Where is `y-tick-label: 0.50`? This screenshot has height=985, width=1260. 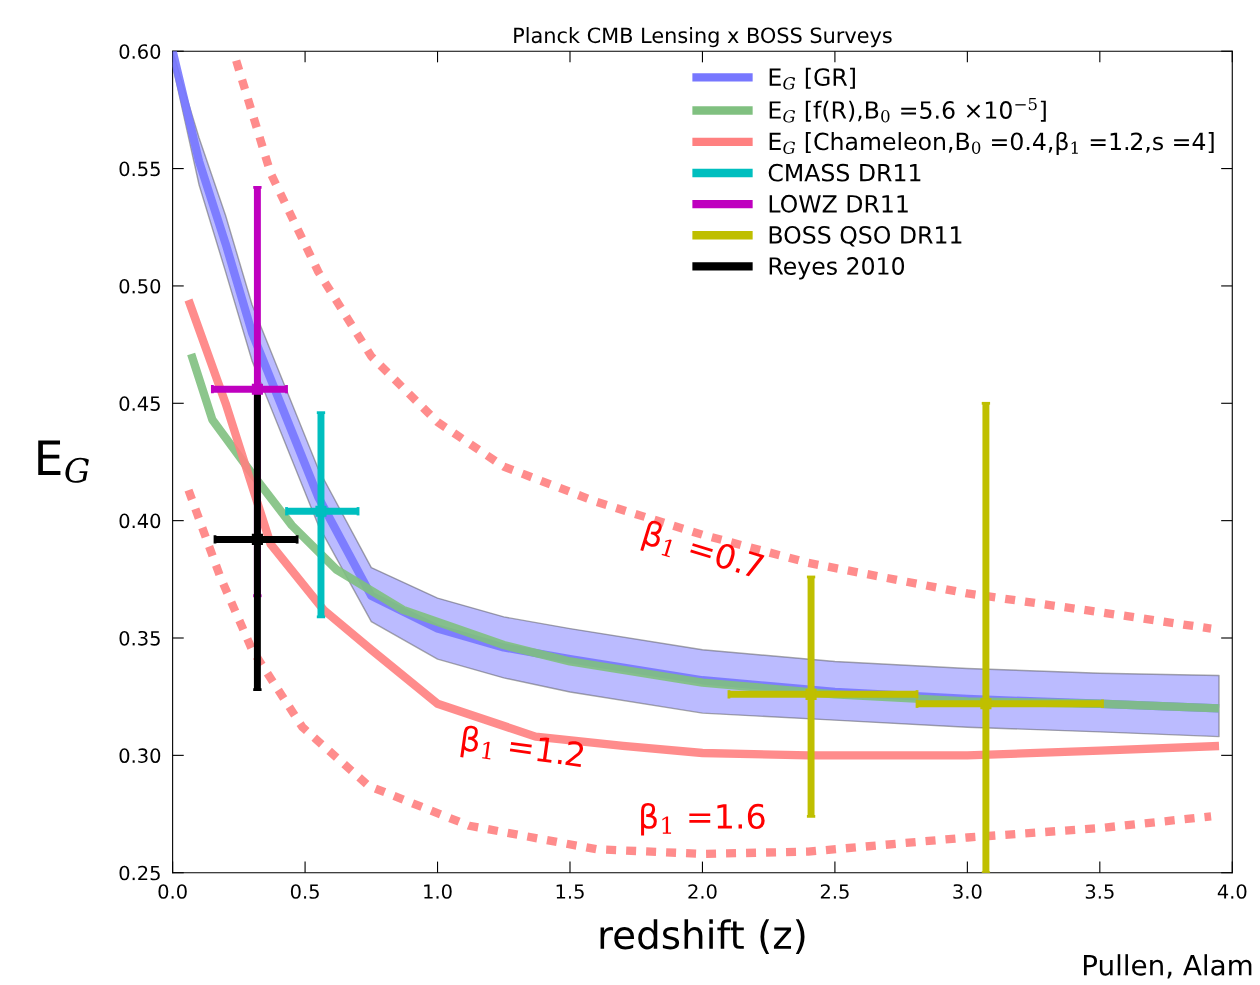
y-tick-label: 0.50 is located at coordinates (140, 286).